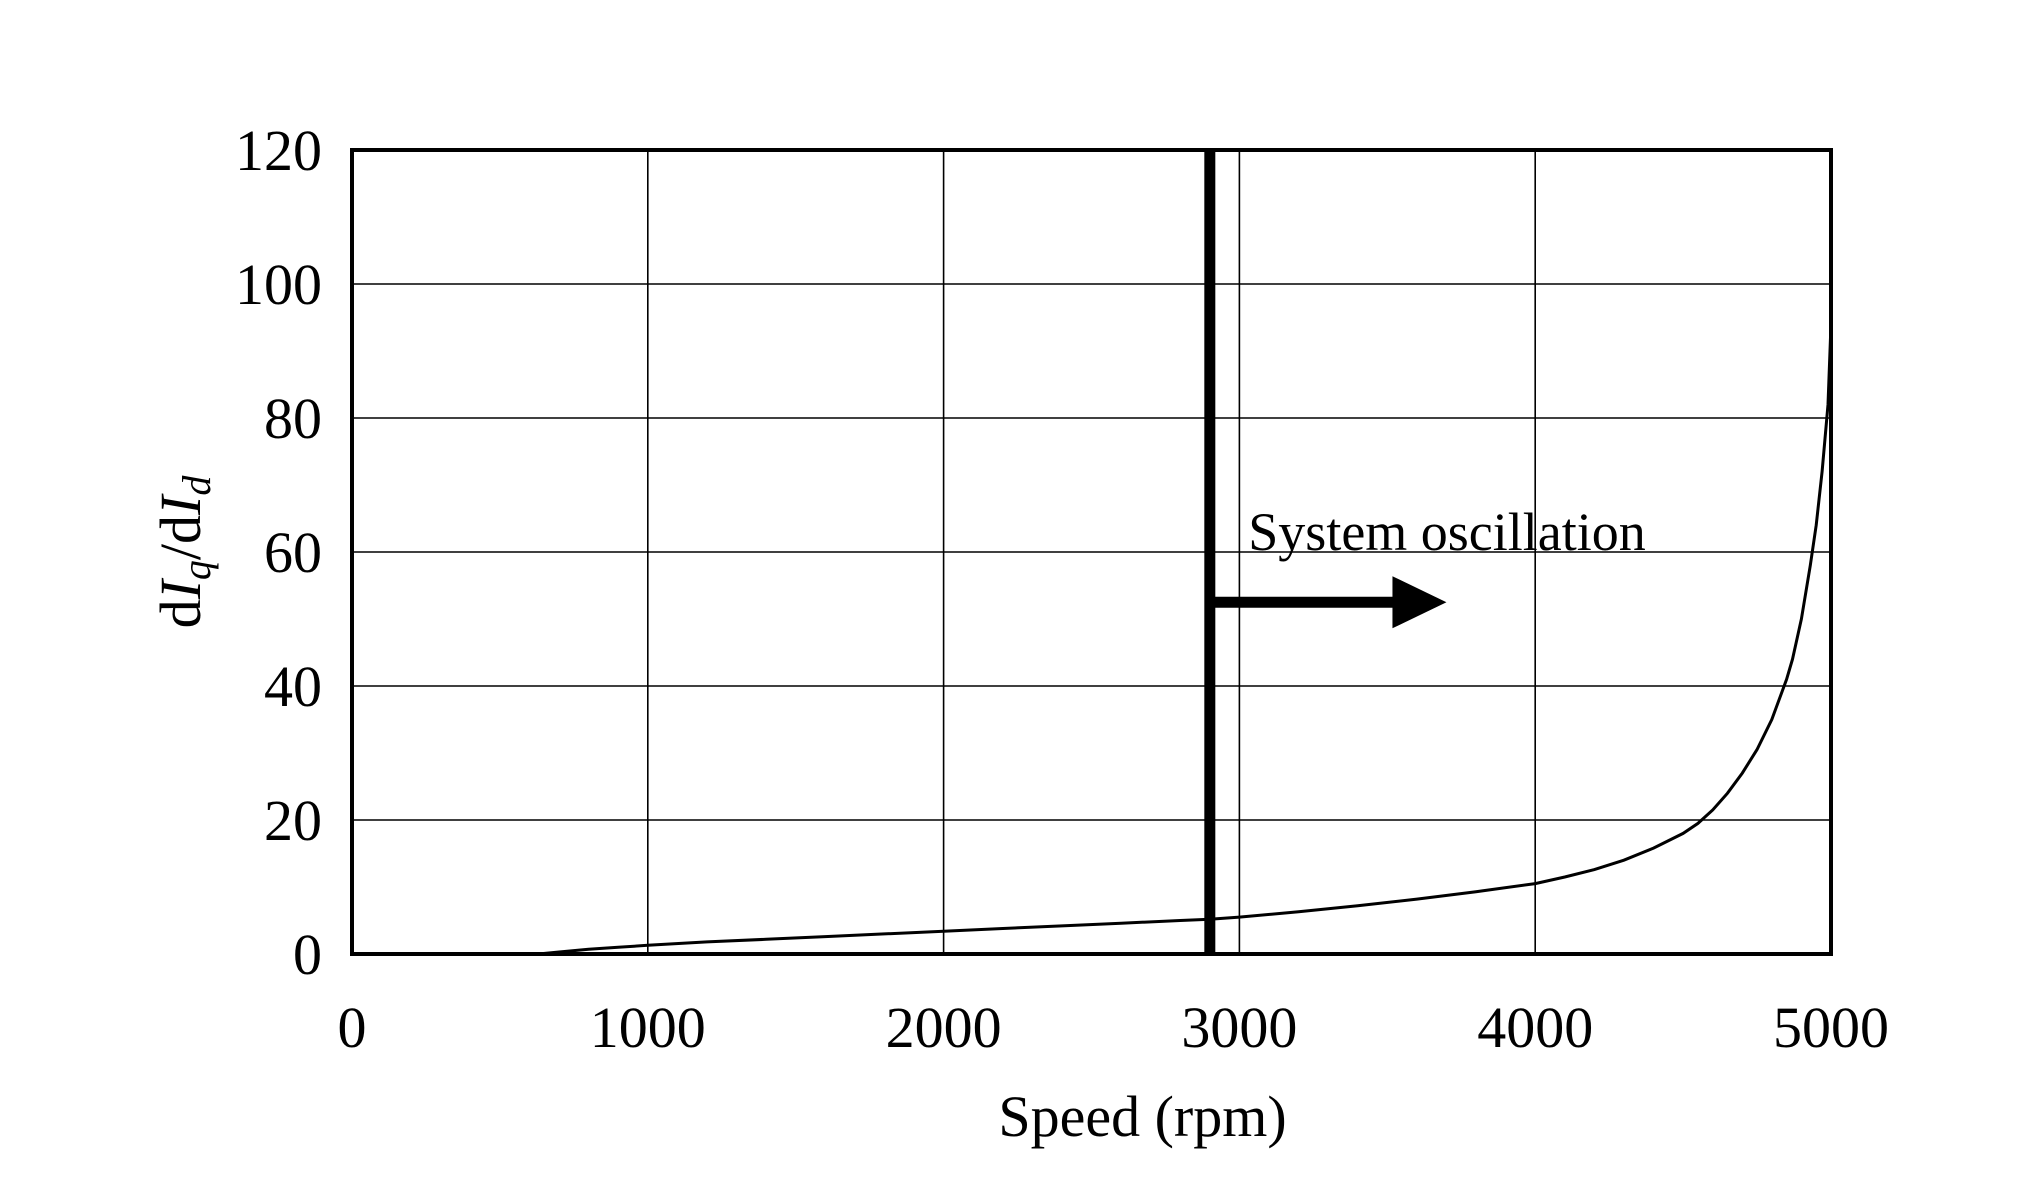 This screenshot has height=1197, width=2024. Describe the element at coordinates (1239, 1027) in the screenshot. I see `x-tick-label: 3000` at that location.